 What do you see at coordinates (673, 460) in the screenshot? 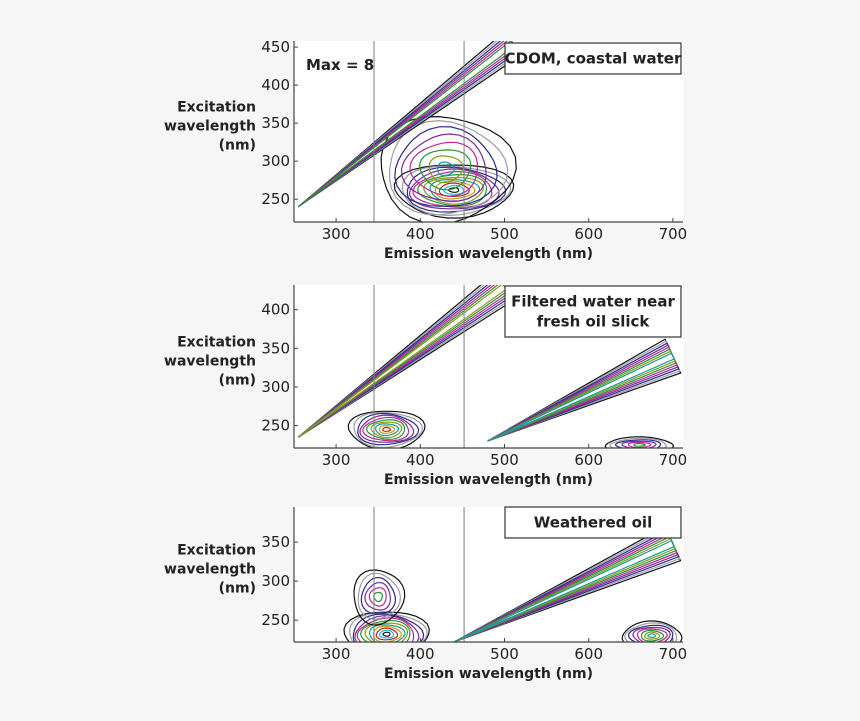
I see `x-tick-label: 700` at bounding box center [673, 460].